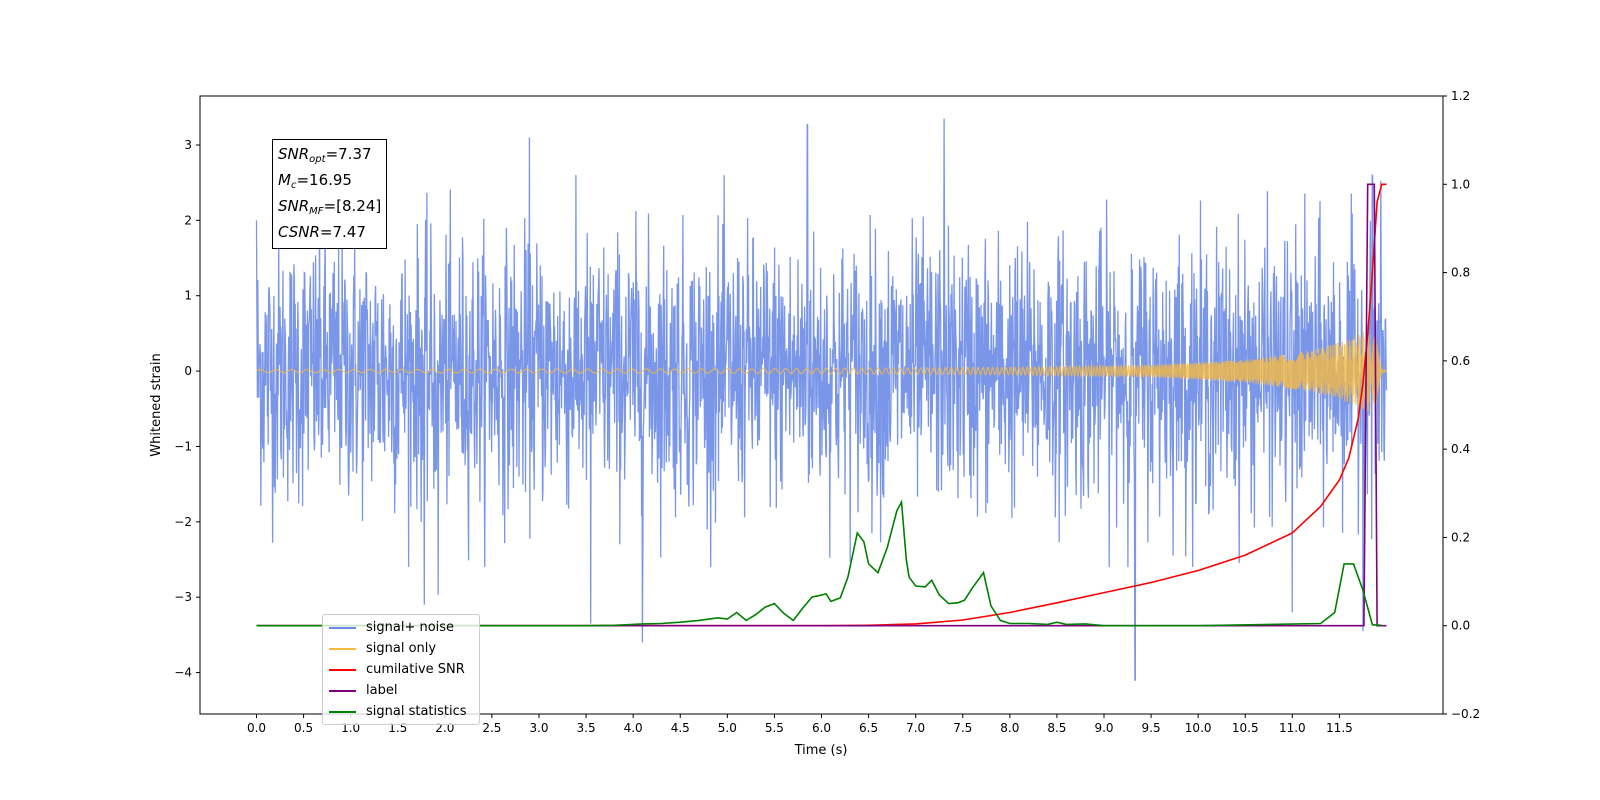 Image resolution: width=1600 pixels, height=800 pixels. Describe the element at coordinates (1151, 728) in the screenshot. I see `x-tick-label: 9.5` at that location.